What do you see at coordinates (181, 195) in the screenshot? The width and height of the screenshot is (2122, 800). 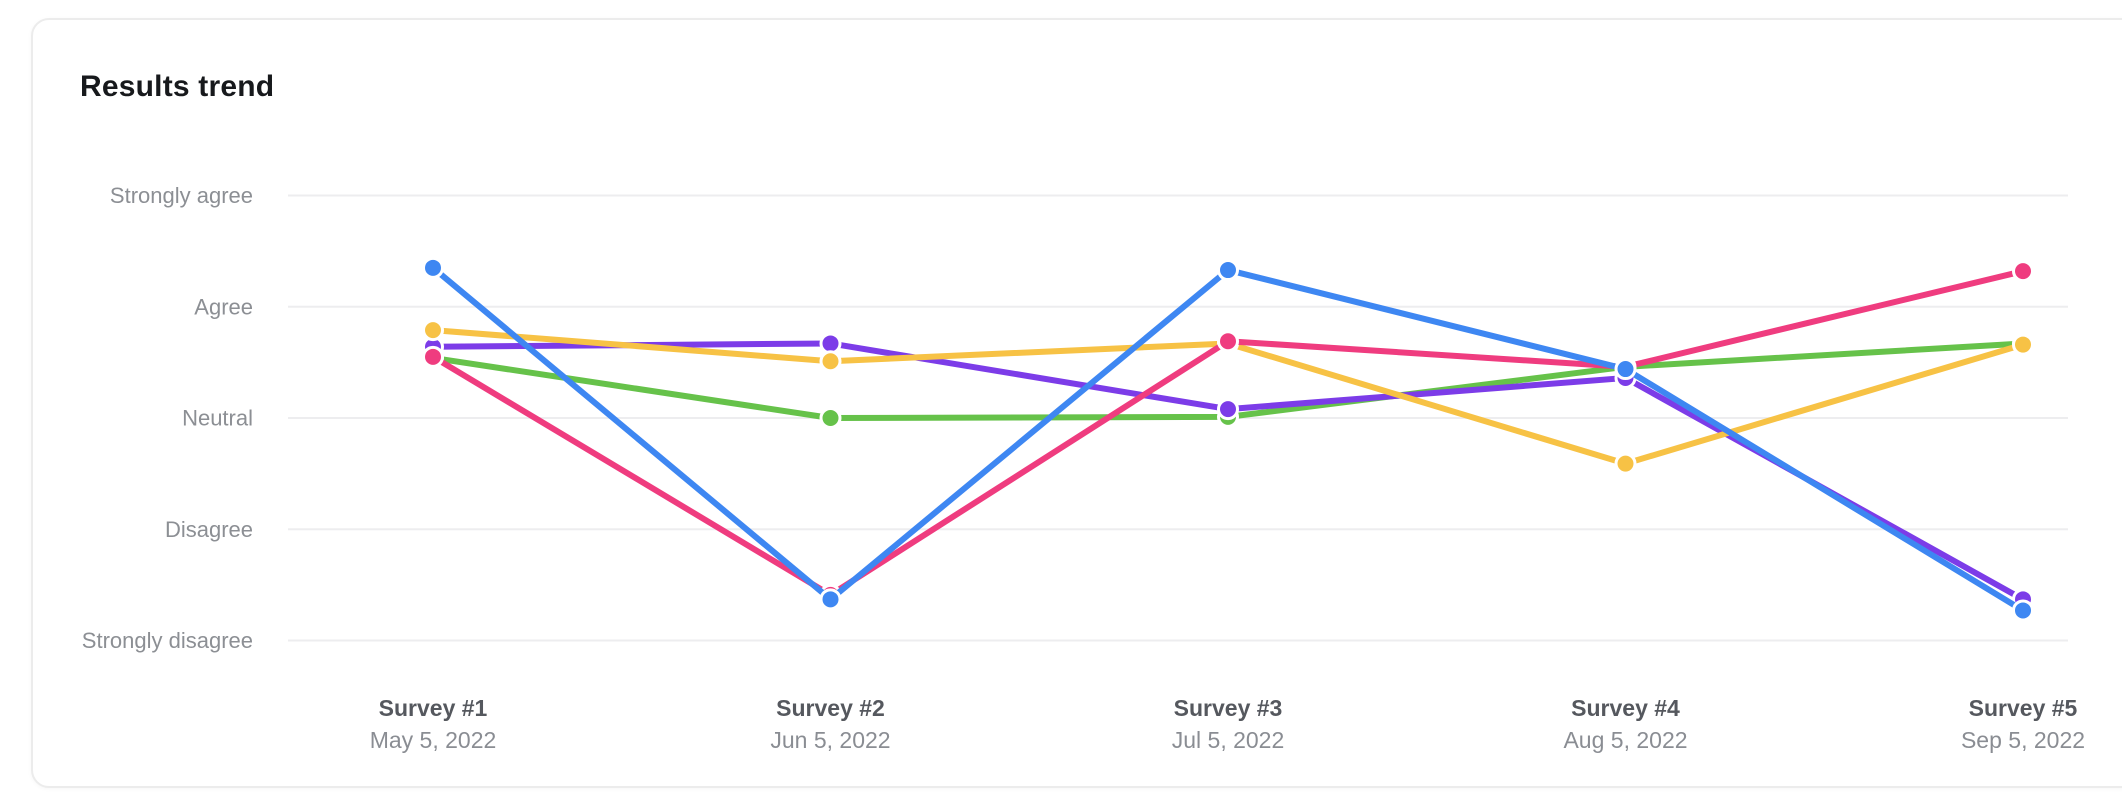 I see `y-axis-tick-label: Strongly agree` at bounding box center [181, 195].